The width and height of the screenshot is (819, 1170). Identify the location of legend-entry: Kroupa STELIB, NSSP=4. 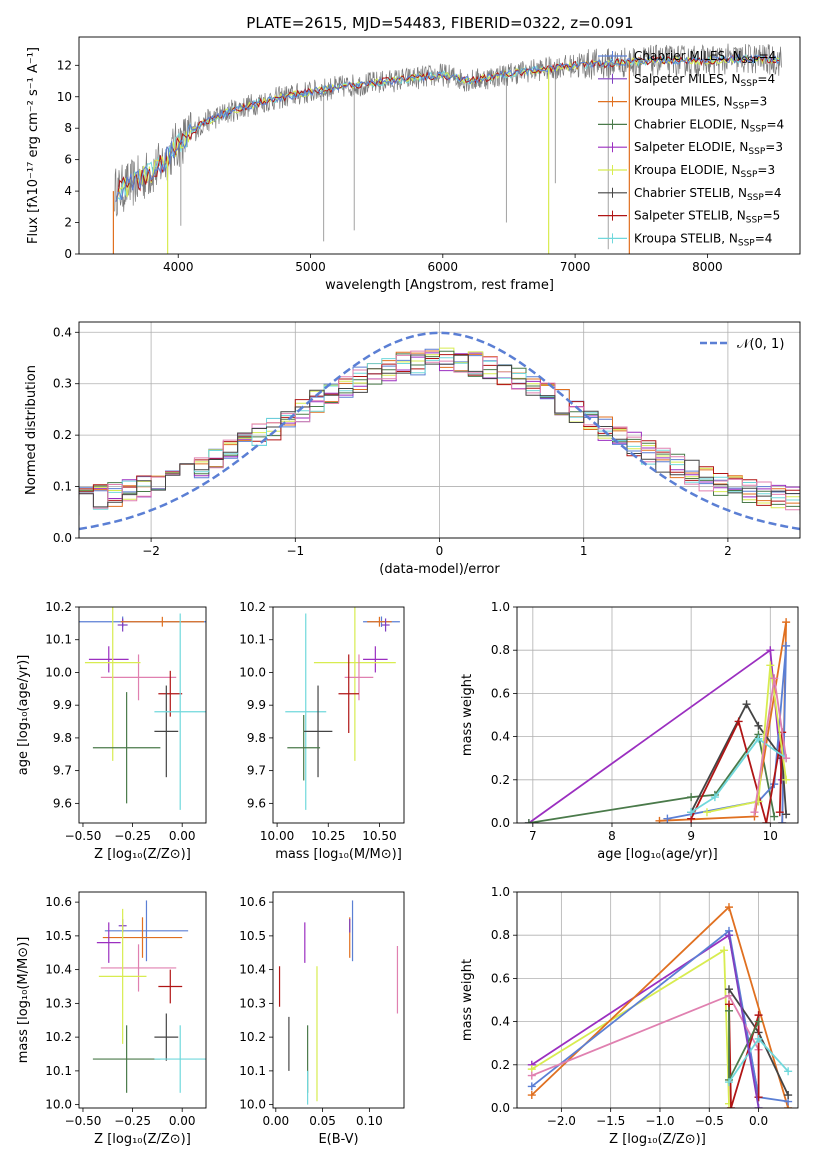
(703, 239).